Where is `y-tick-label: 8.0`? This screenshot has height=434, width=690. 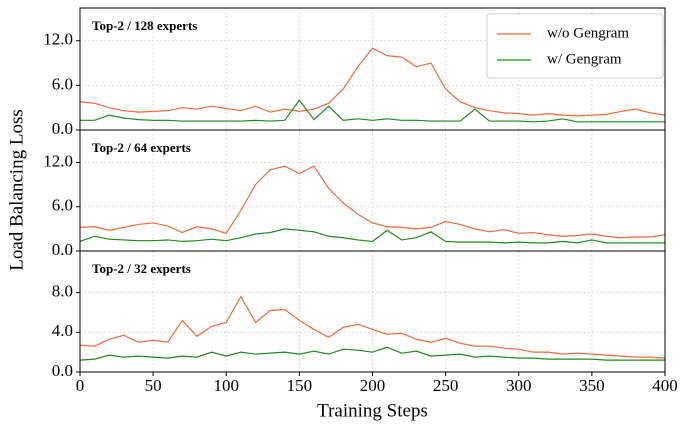
y-tick-label: 8.0 is located at coordinates (62, 291).